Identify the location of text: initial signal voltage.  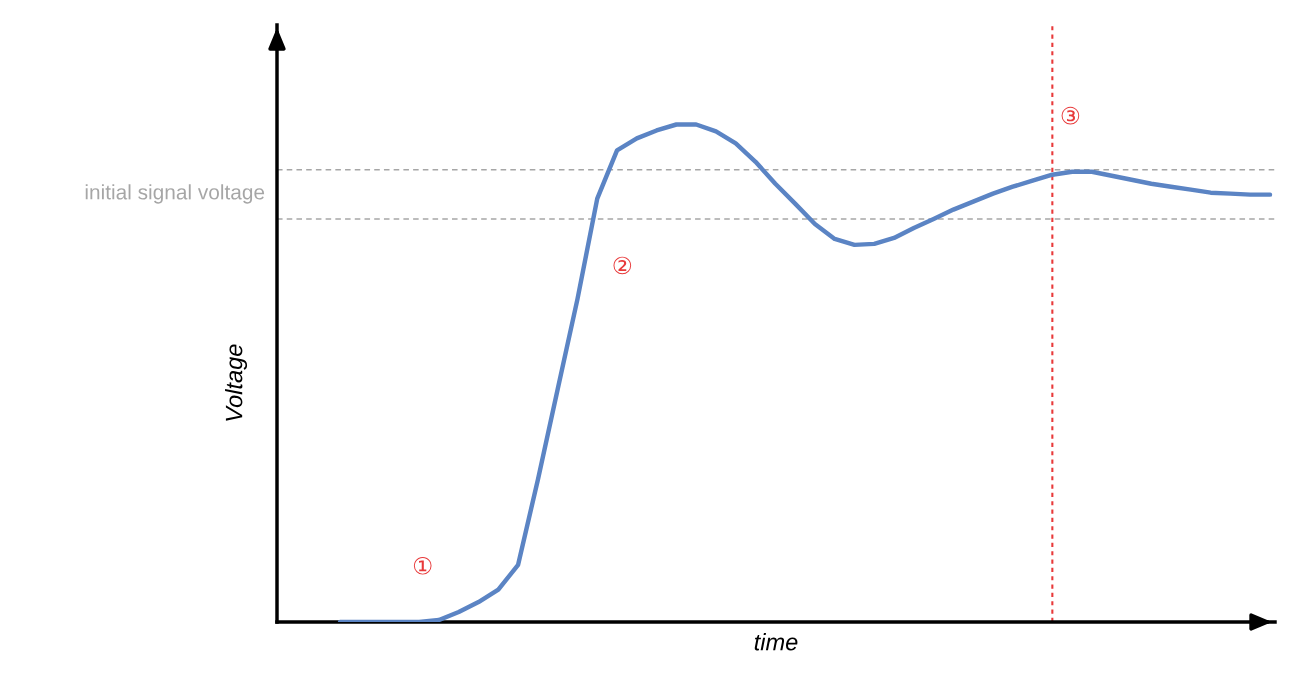
(175, 194).